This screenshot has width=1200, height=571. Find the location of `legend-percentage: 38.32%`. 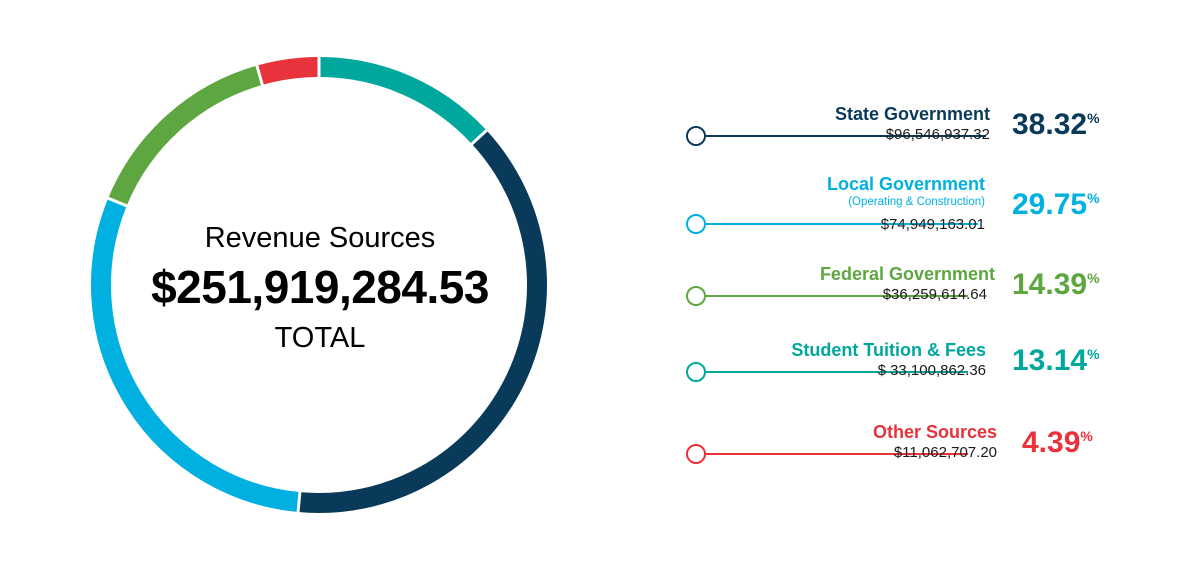

legend-percentage: 38.32% is located at coordinates (1056, 125).